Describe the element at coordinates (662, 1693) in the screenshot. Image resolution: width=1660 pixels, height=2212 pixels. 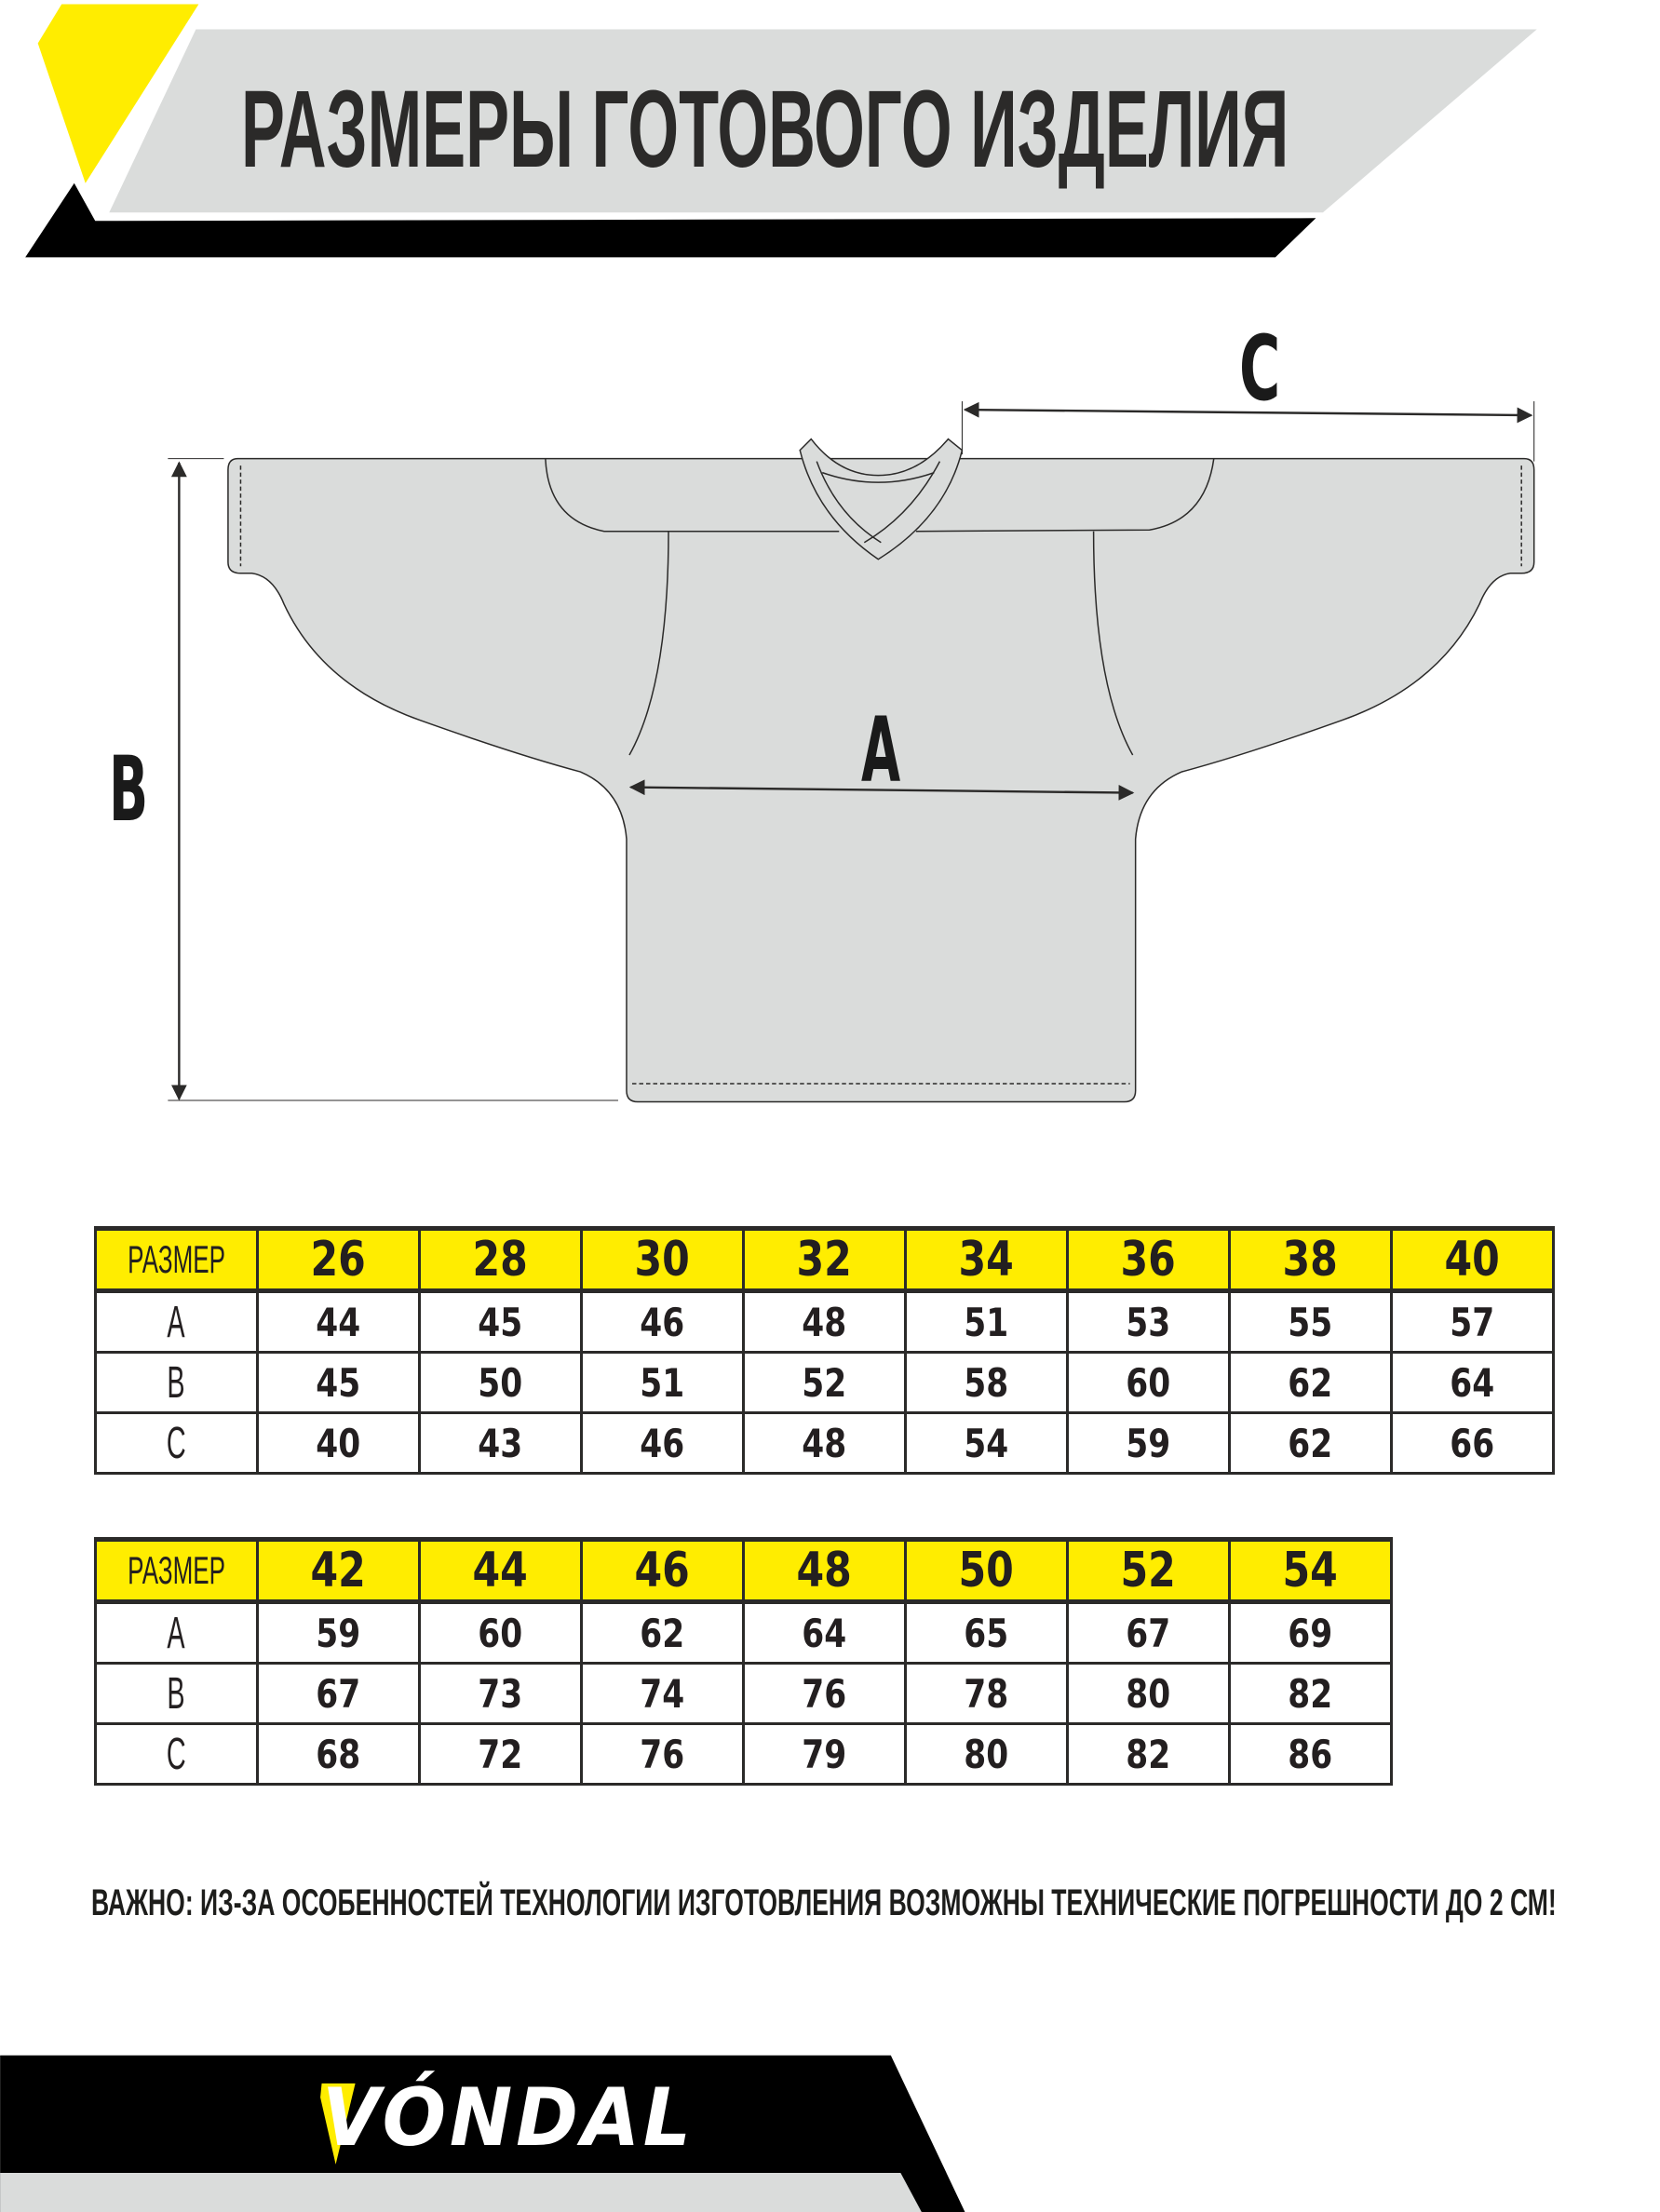
I see `measure-value-cell: 74` at that location.